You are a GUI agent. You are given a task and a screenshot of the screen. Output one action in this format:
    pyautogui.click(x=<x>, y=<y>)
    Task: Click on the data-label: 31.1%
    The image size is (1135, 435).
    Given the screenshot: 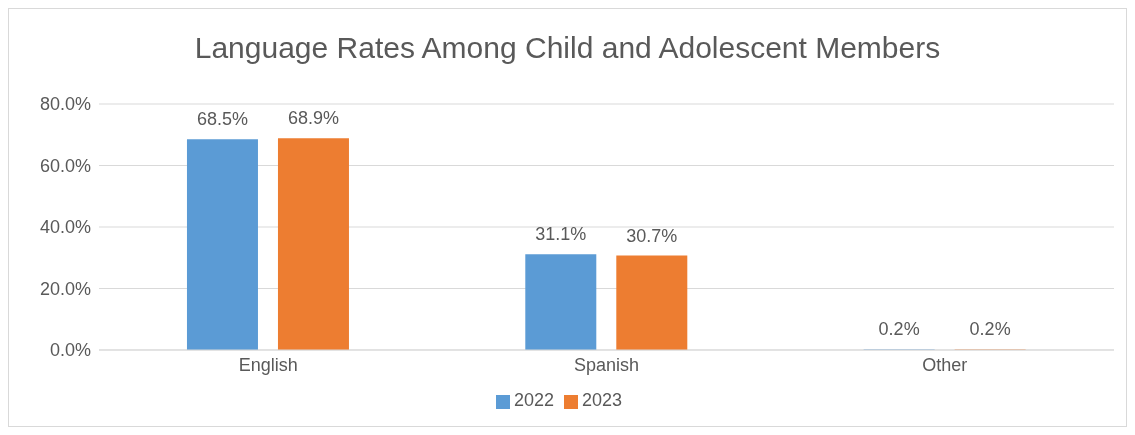 What is the action you would take?
    pyautogui.click(x=561, y=234)
    